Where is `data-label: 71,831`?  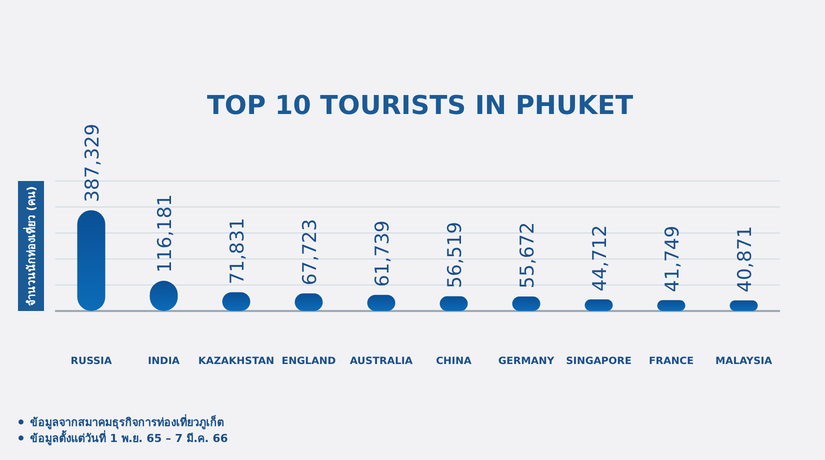 data-label: 71,831 is located at coordinates (237, 251).